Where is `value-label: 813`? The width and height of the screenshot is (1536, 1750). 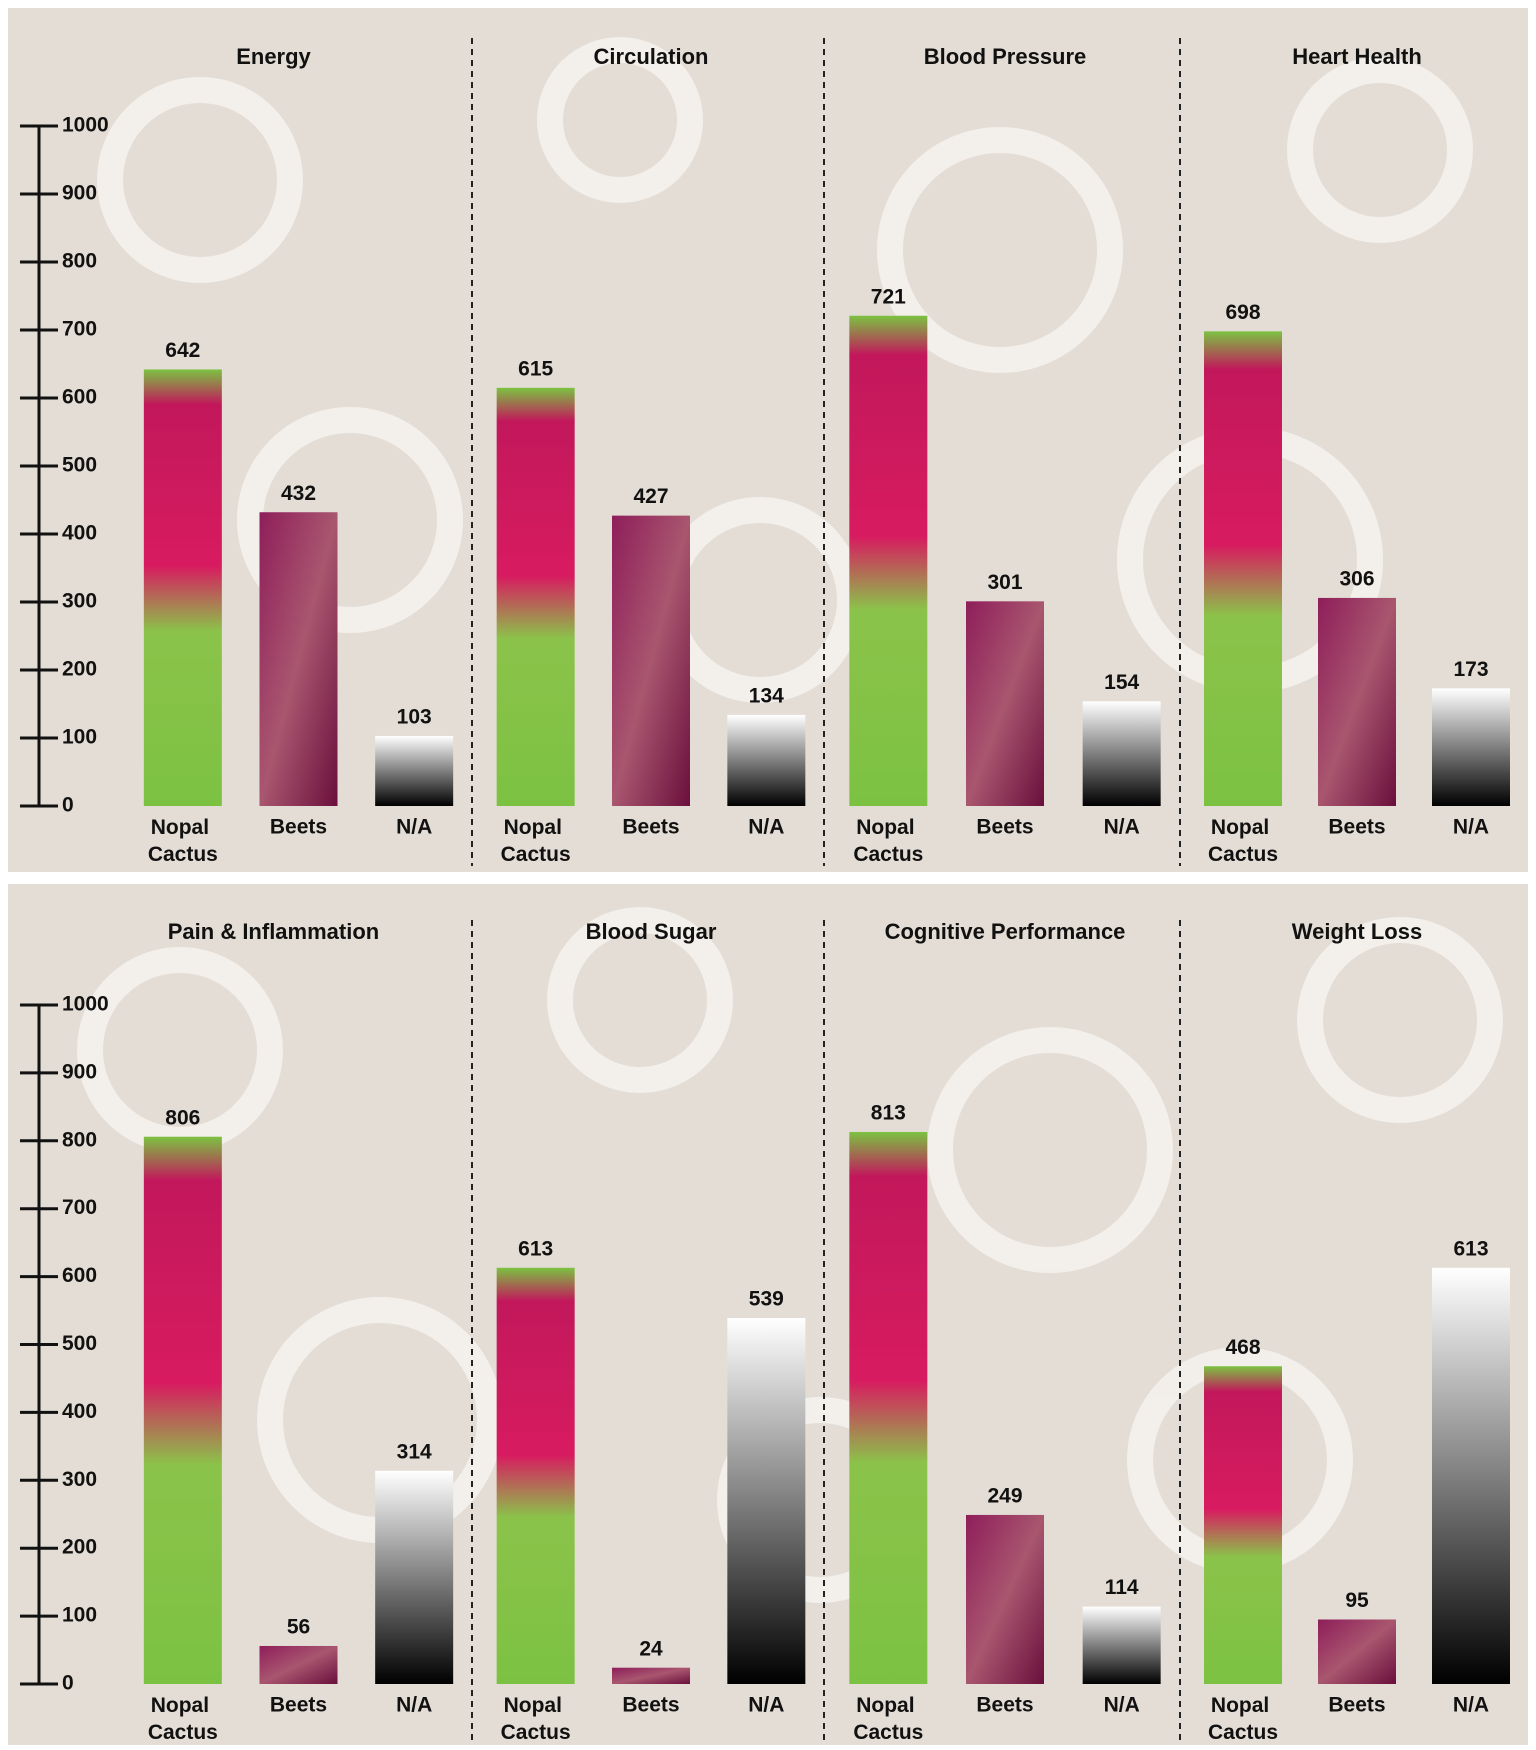
value-label: 813 is located at coordinates (888, 1113).